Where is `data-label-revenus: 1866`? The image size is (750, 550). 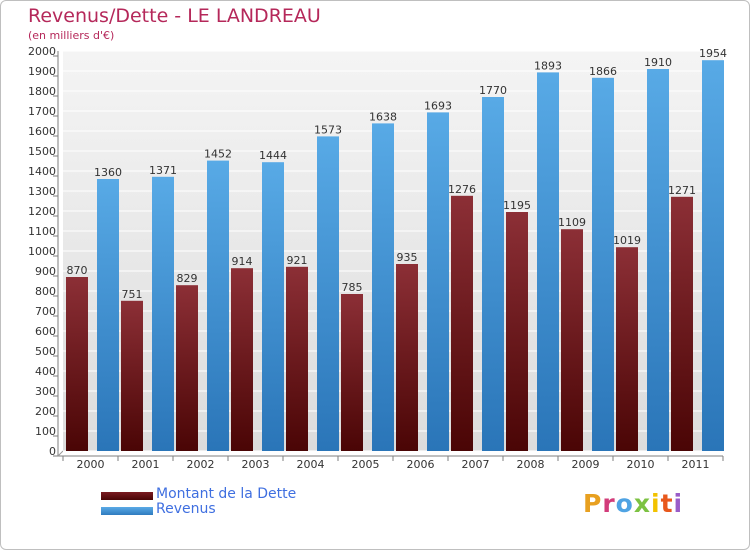 data-label-revenus: 1866 is located at coordinates (603, 71).